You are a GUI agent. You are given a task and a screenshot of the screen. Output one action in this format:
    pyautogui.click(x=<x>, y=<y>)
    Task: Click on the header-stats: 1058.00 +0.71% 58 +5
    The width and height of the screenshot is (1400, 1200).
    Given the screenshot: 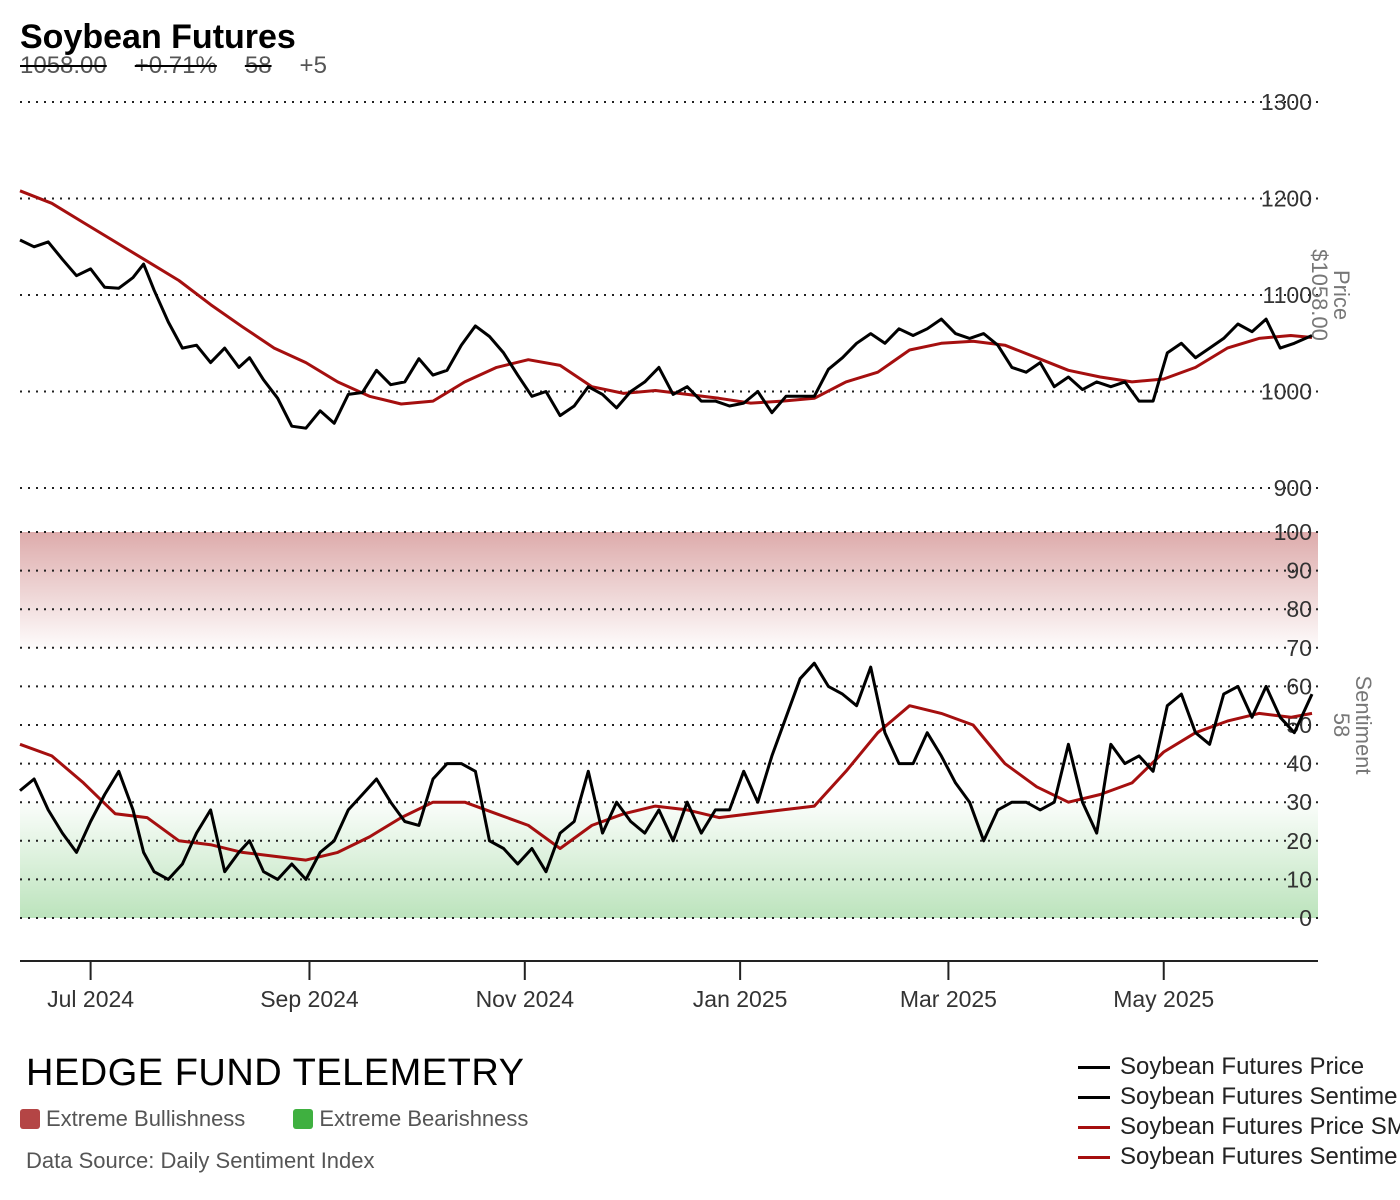 What is the action you would take?
    pyautogui.click(x=187, y=66)
    